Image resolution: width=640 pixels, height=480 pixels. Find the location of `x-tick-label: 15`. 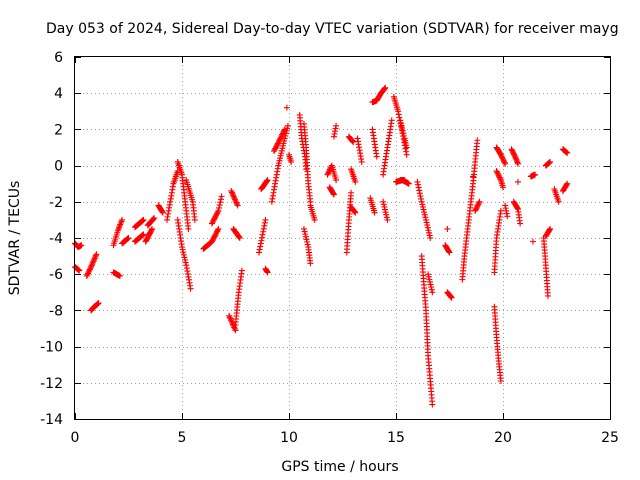

x-tick-label: 15 is located at coordinates (396, 438).